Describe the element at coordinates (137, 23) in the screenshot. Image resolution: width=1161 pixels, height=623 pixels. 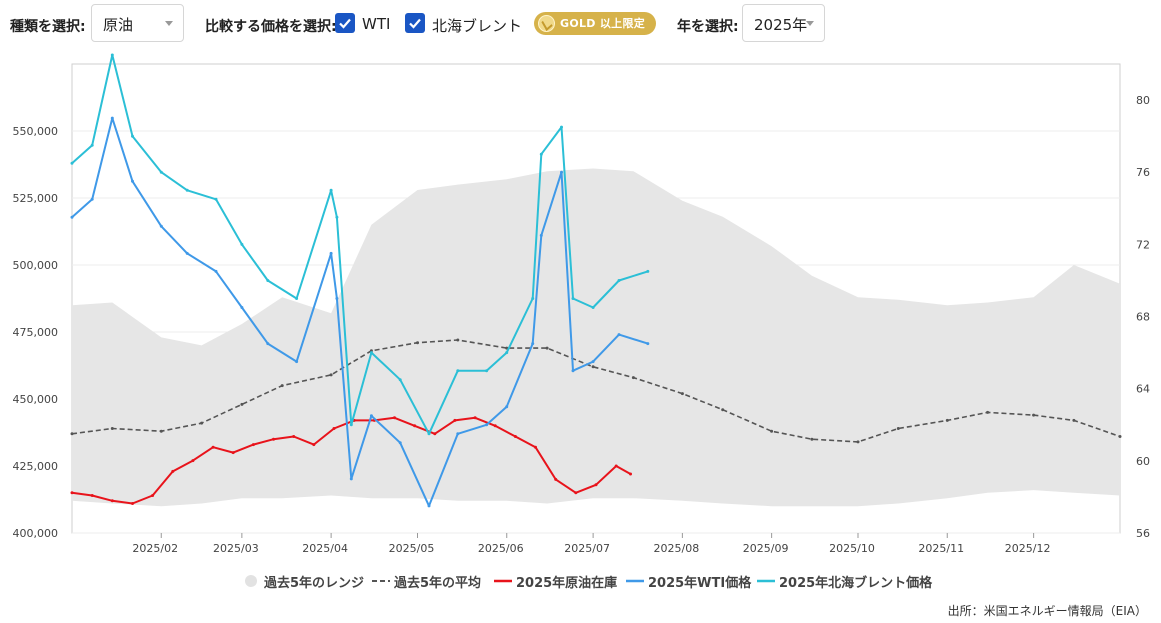
I see `type-select: 原油` at that location.